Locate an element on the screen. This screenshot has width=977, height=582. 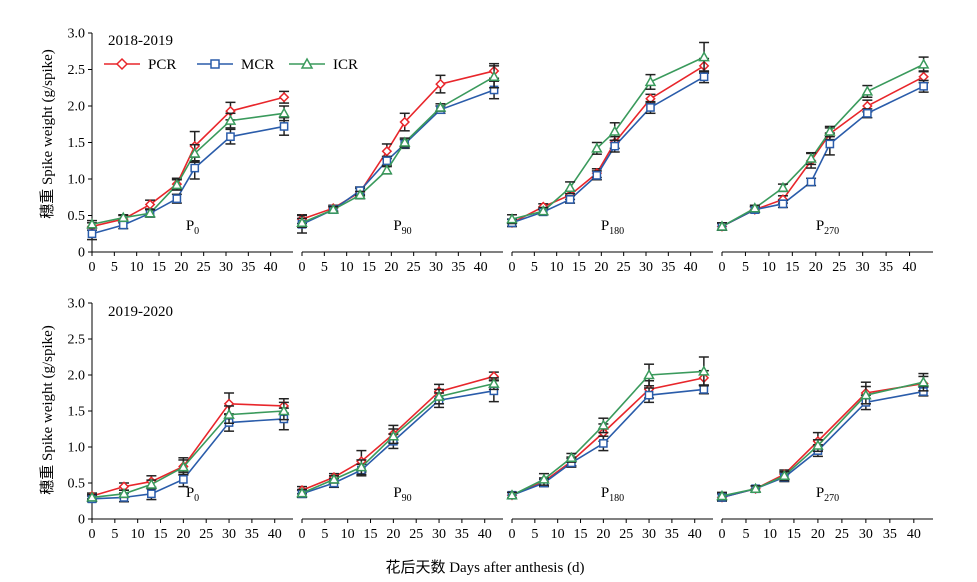
legend-item-pcr: PCR is located at coordinates (140, 65).